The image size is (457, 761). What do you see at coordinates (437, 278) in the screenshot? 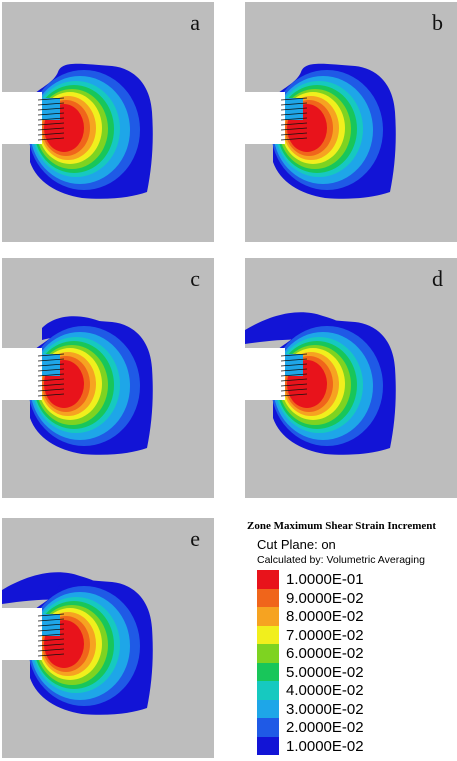
I see `panel-label: d` at bounding box center [437, 278].